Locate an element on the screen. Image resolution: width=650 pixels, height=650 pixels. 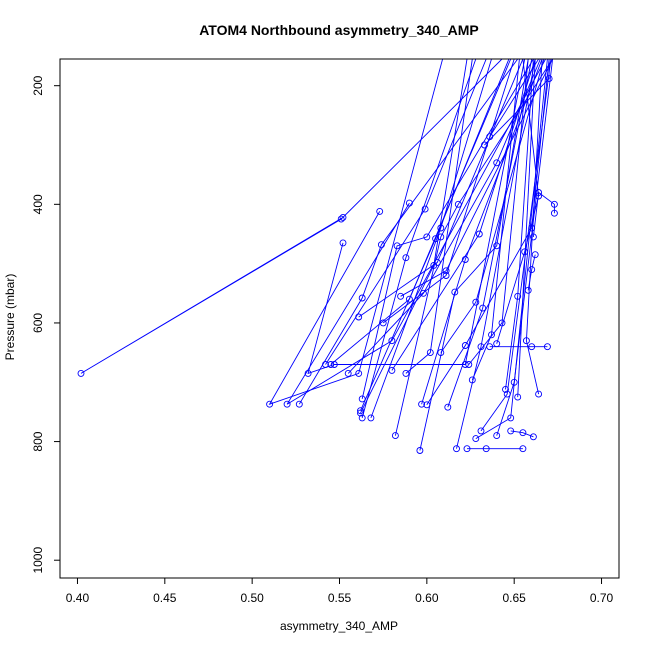
y-axis-label: Pressure (mbar) is located at coordinates (10, 317).